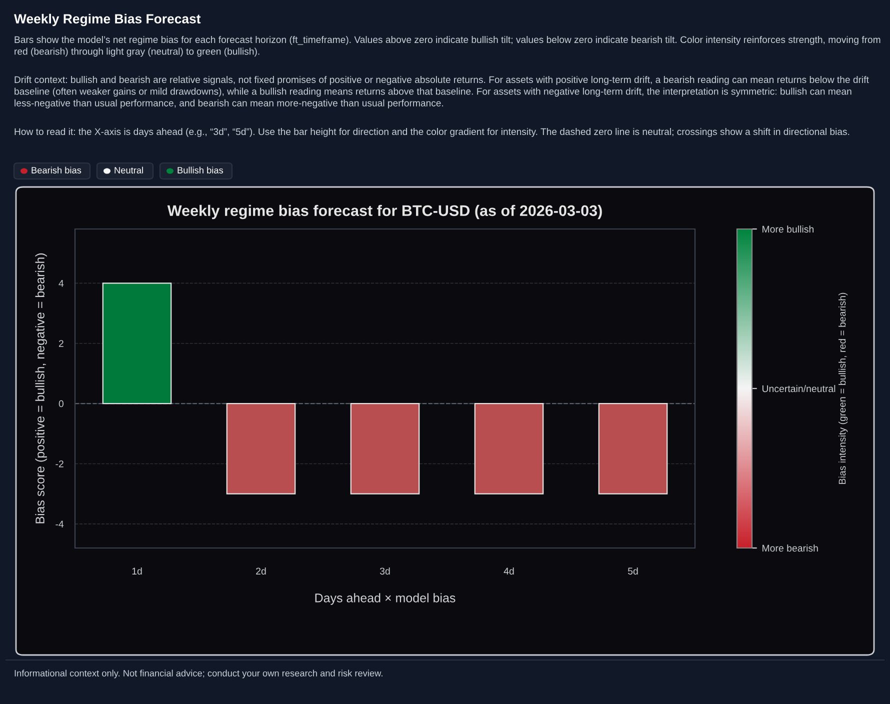  What do you see at coordinates (61, 283) in the screenshot?
I see `y-tick-label: 4` at bounding box center [61, 283].